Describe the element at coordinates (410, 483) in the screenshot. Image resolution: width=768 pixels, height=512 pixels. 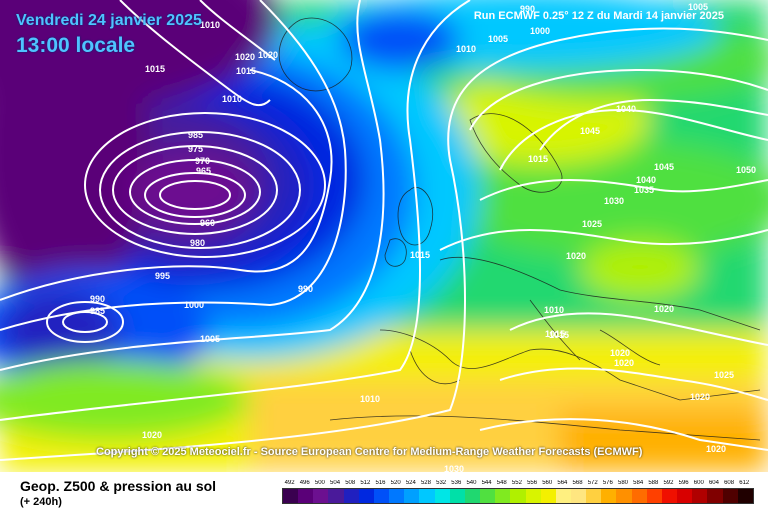
I see `scale-tick-label: 524` at that location.